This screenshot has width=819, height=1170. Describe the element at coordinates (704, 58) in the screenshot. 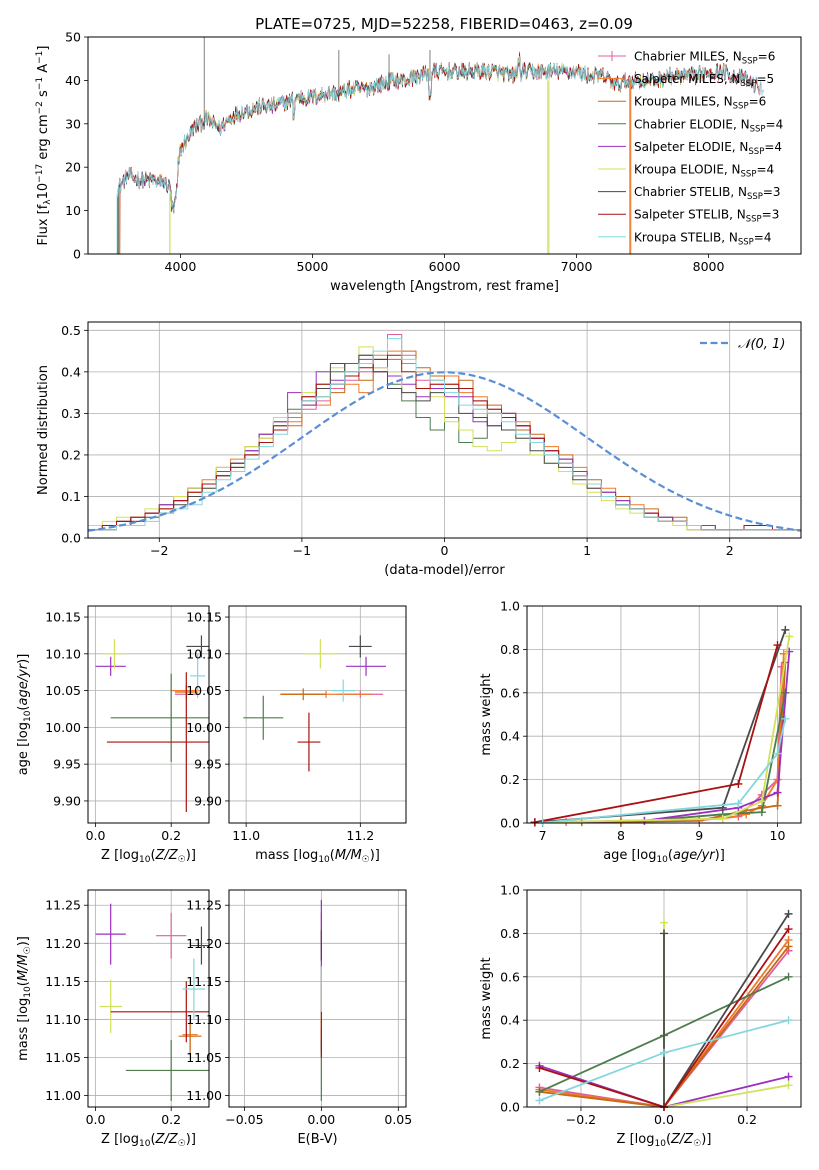

I see `legend-label: Chabrier MILES, NSSP=6` at that location.